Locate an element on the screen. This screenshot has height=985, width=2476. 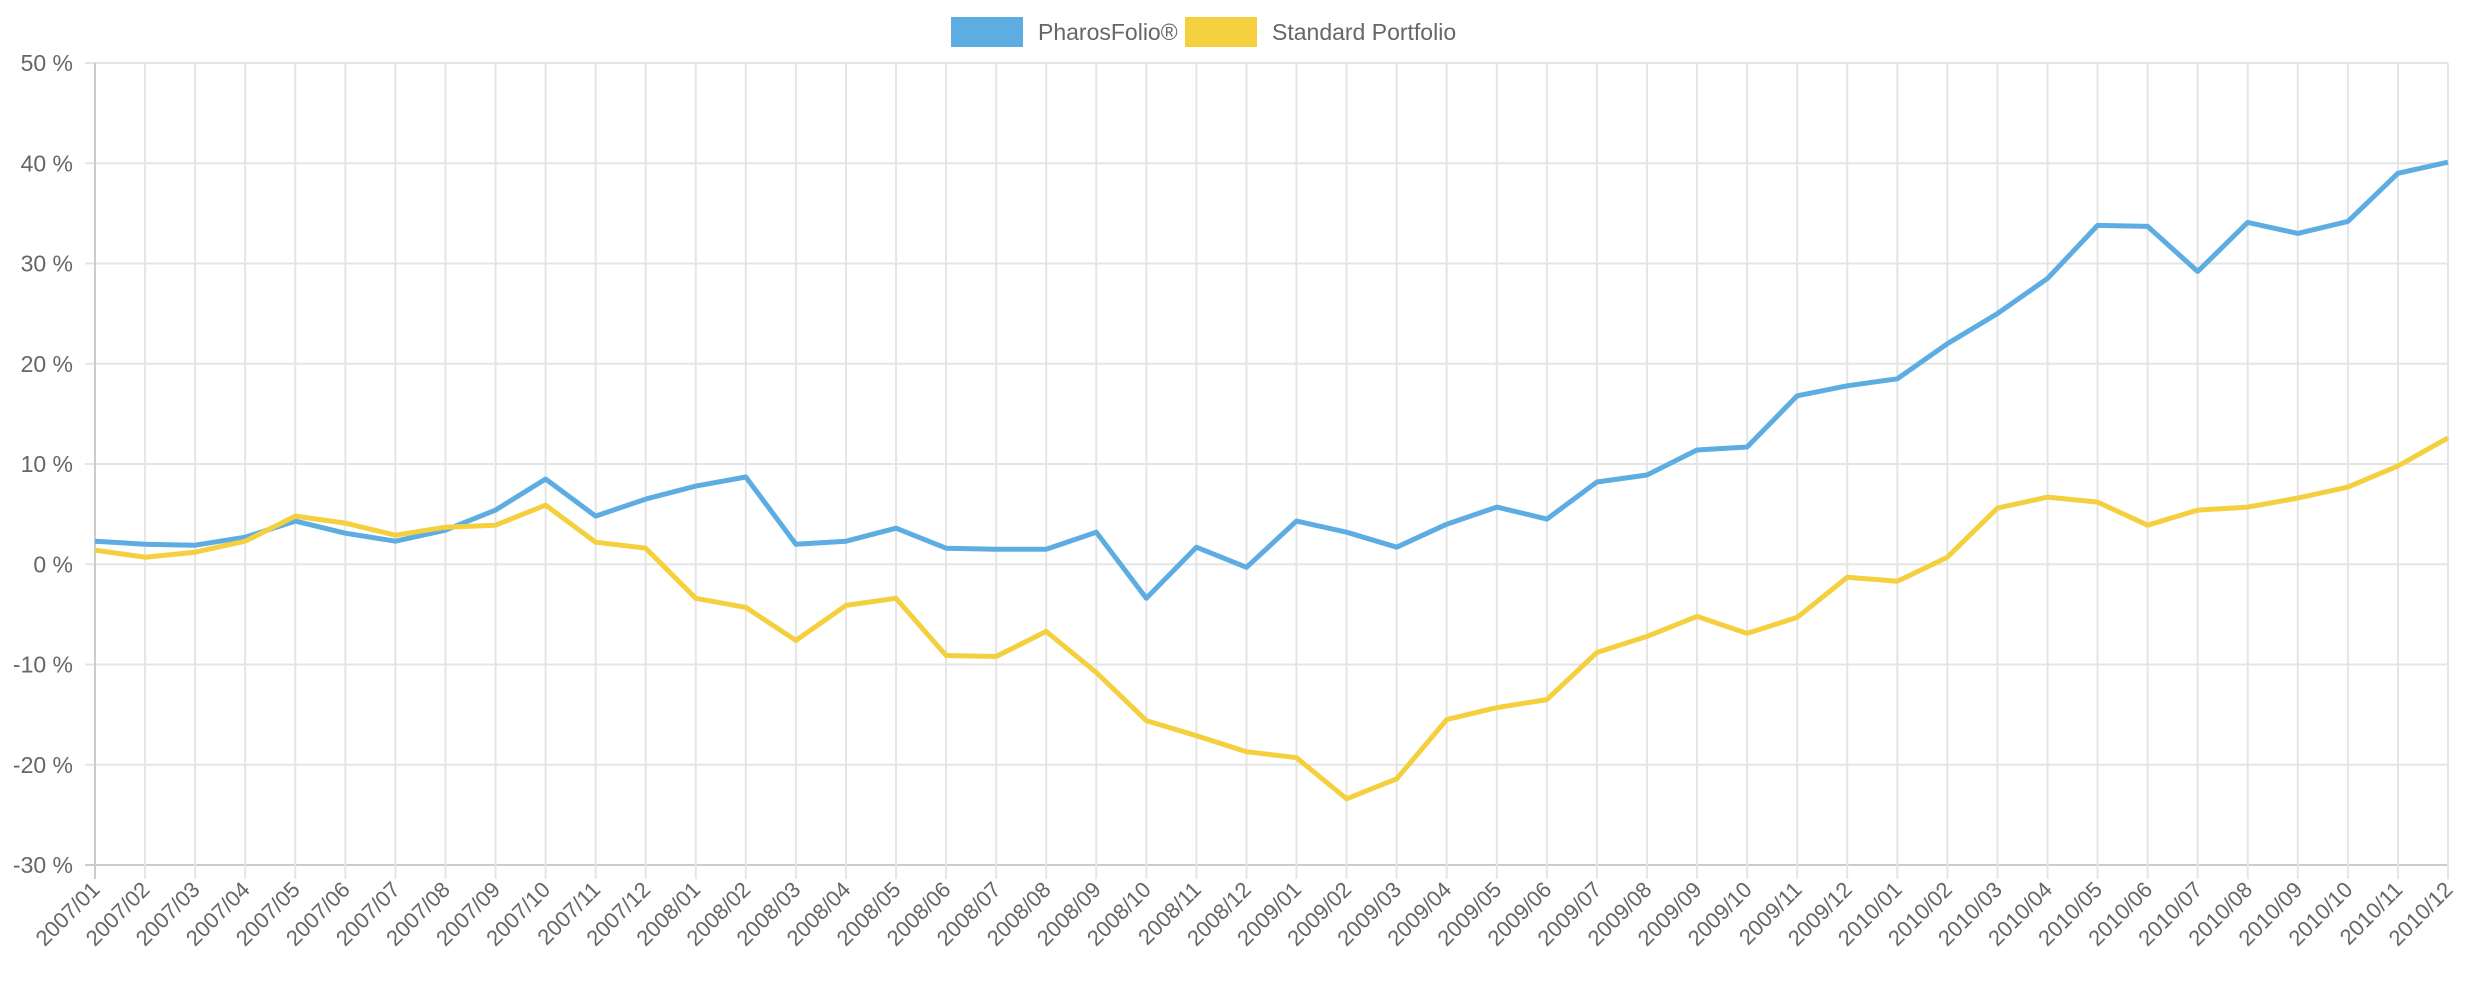
y-tick-label: 50 % is located at coordinates (47, 63).